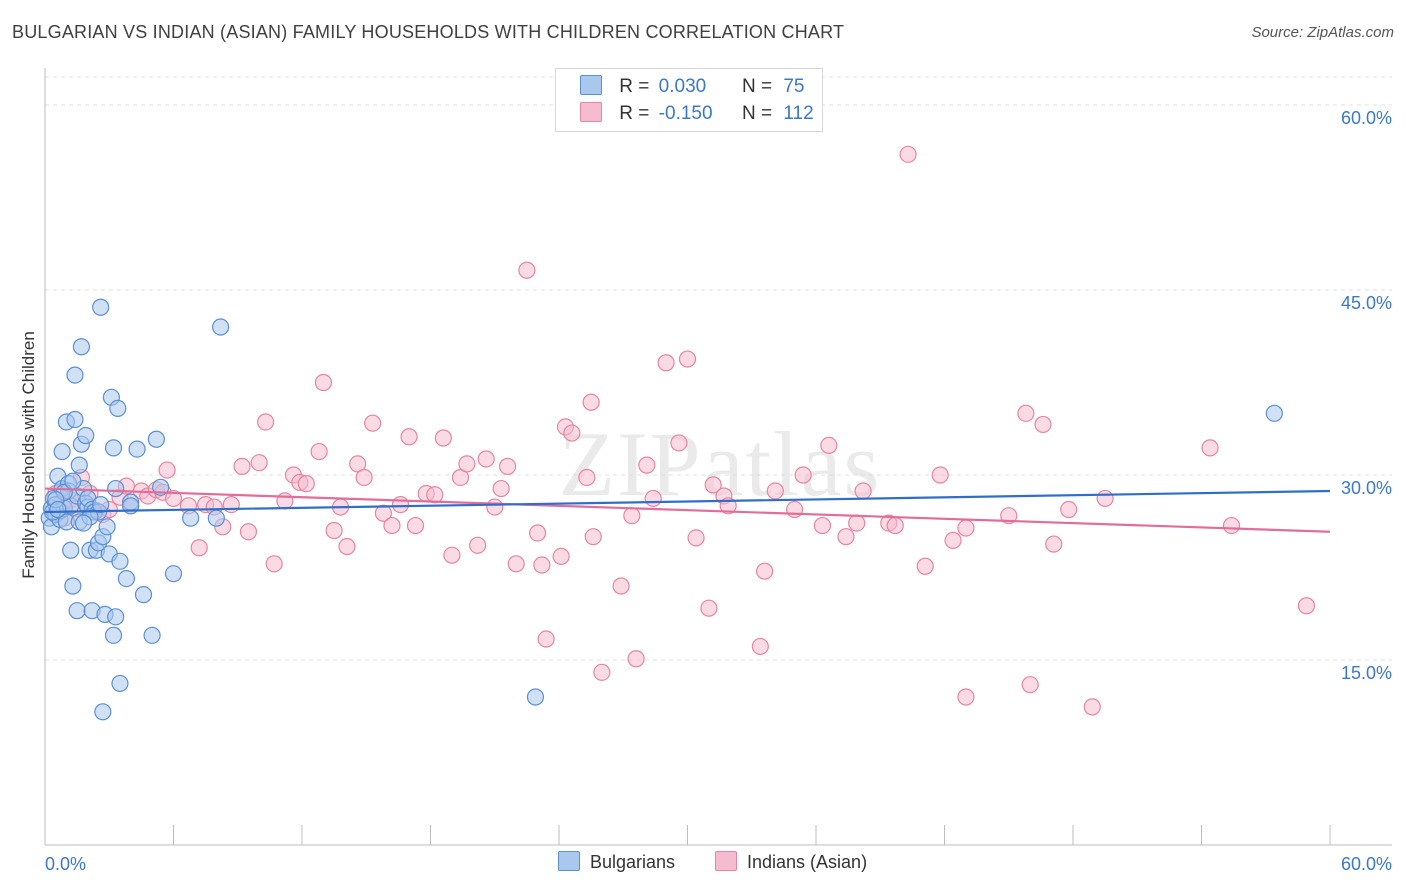 This screenshot has width=1406, height=892. What do you see at coordinates (798, 113) in the screenshot?
I see `n-value: 112` at bounding box center [798, 113].